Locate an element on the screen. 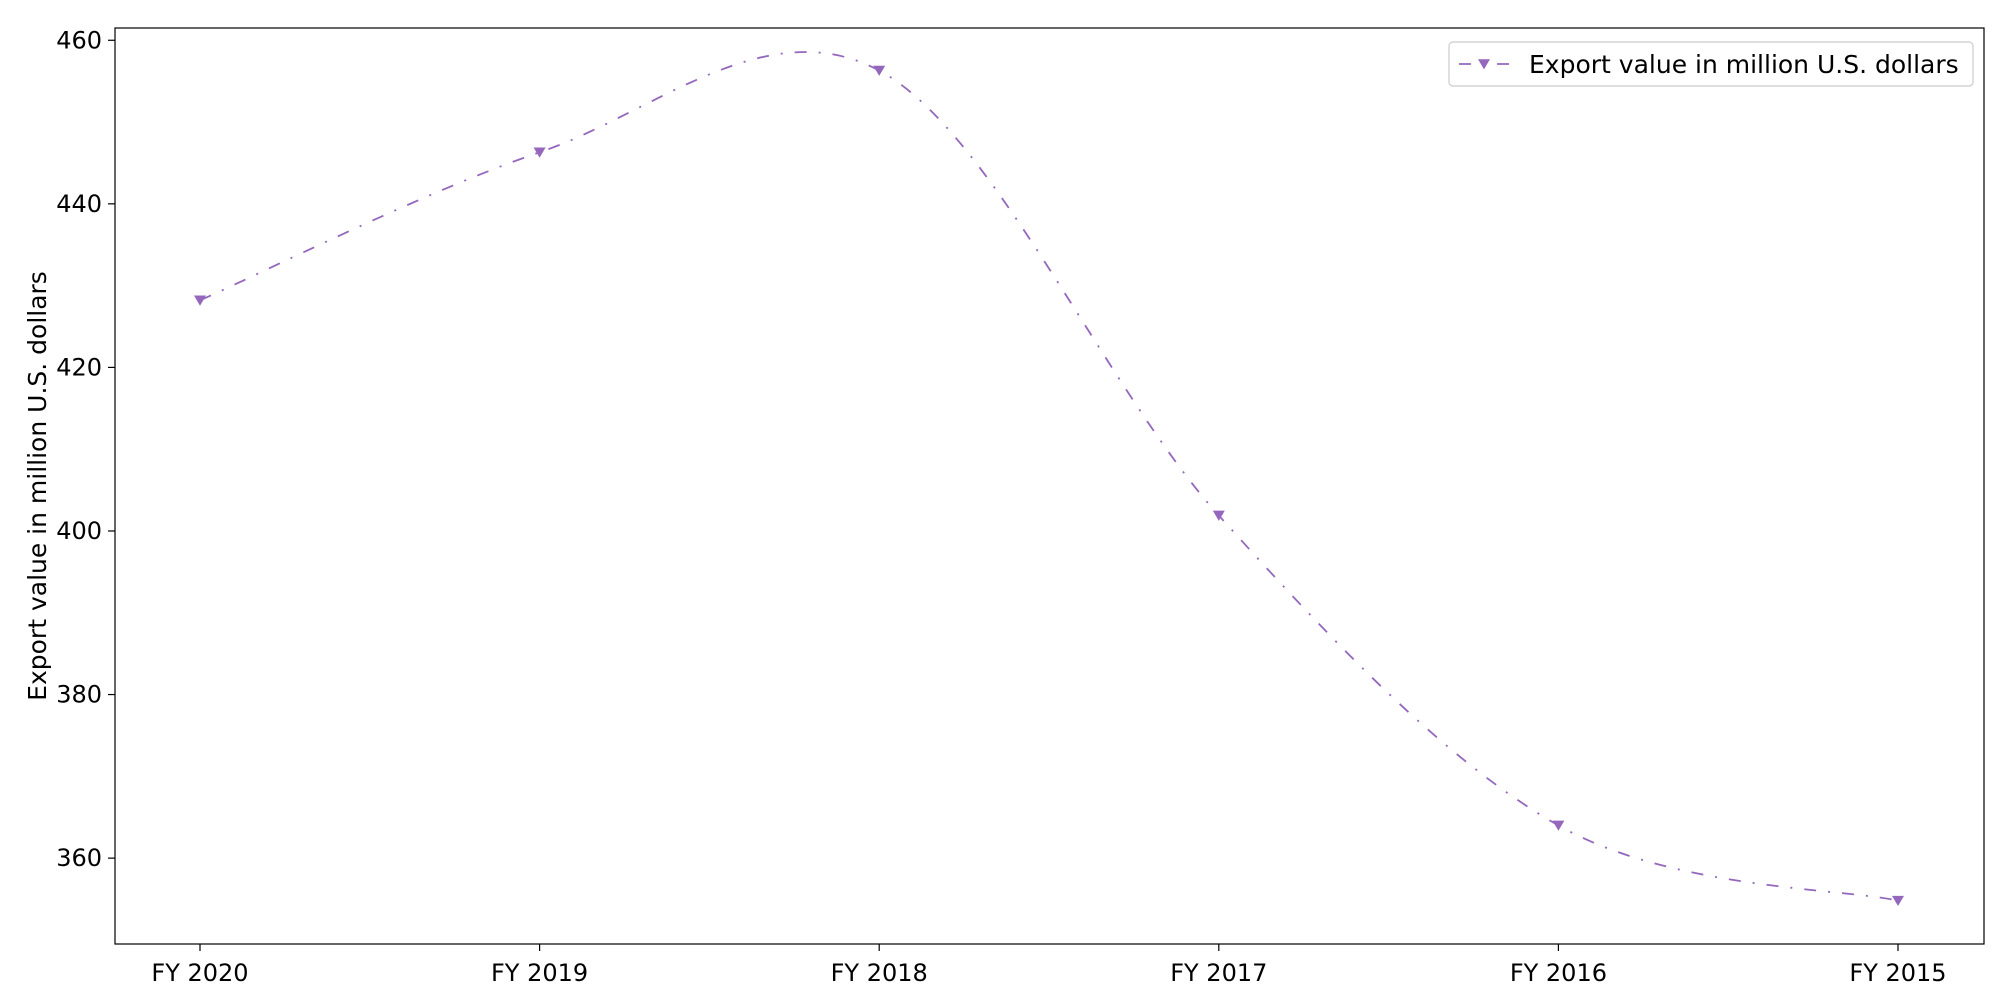  y-tick-label: 420 is located at coordinates (79, 367).